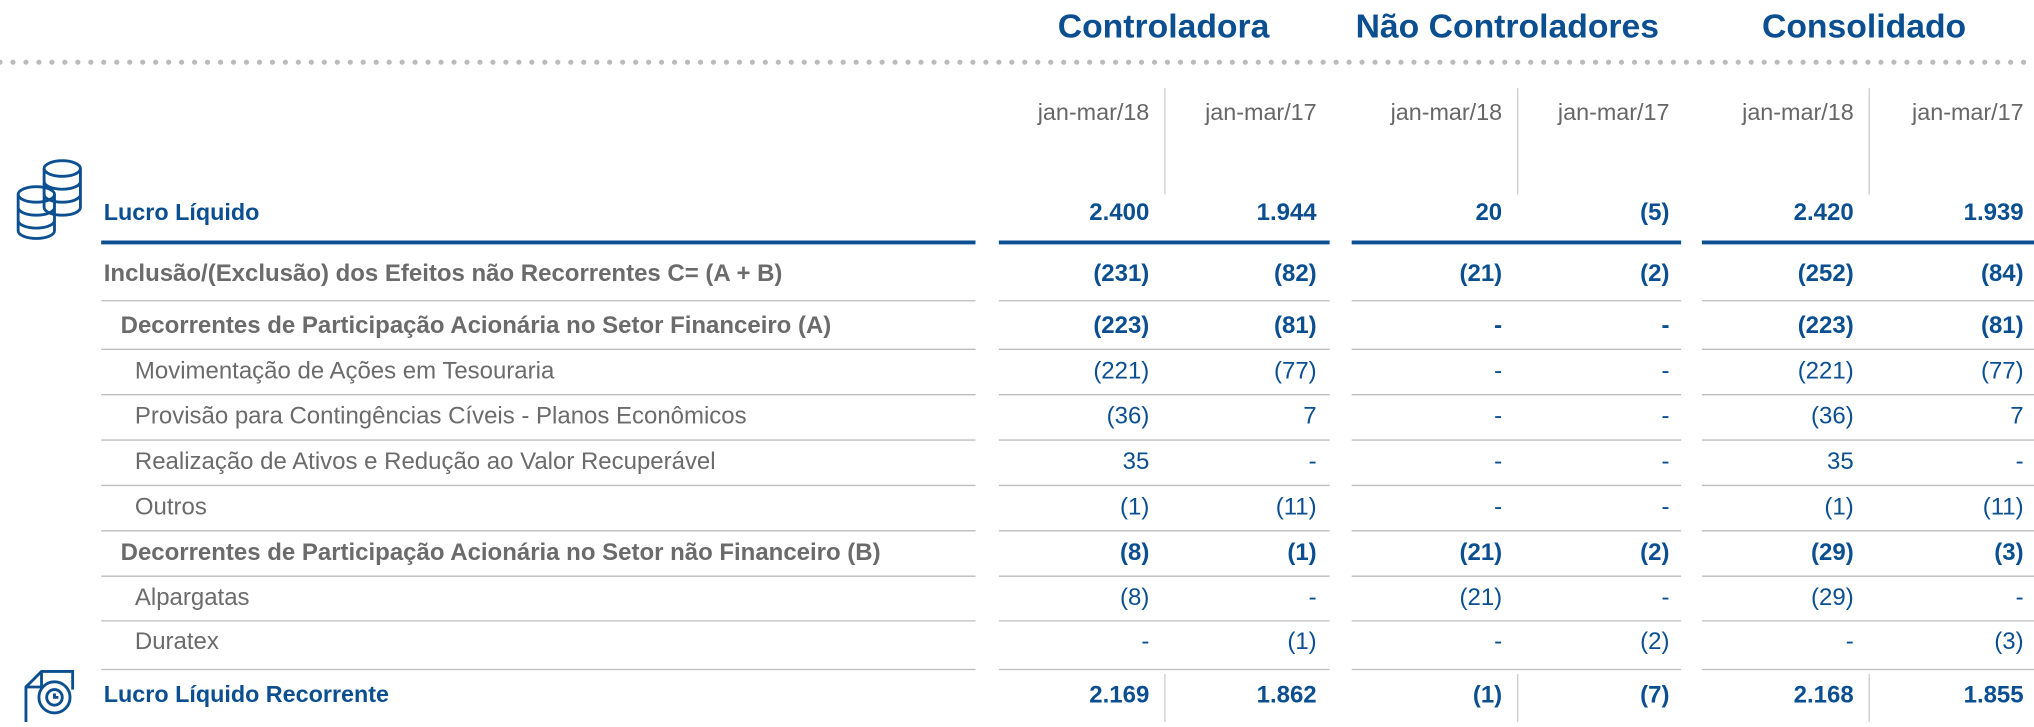  I want to click on cell-value: 1.939, so click(1994, 212).